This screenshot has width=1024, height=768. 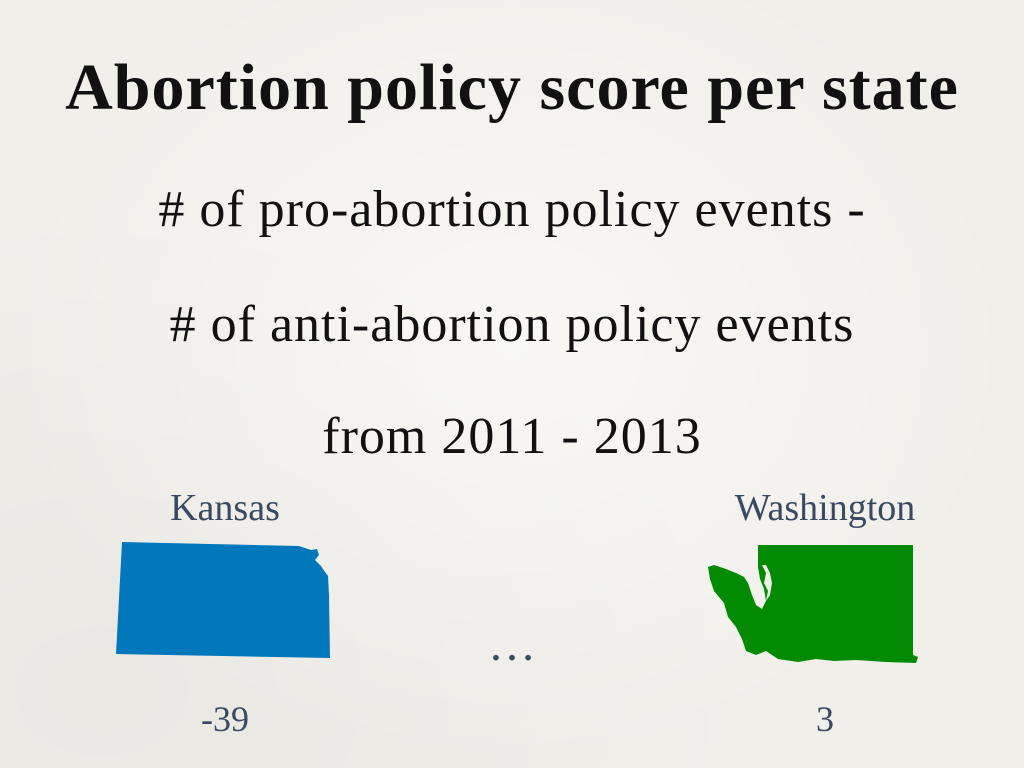 What do you see at coordinates (225, 719) in the screenshot?
I see `kansas-score: -39` at bounding box center [225, 719].